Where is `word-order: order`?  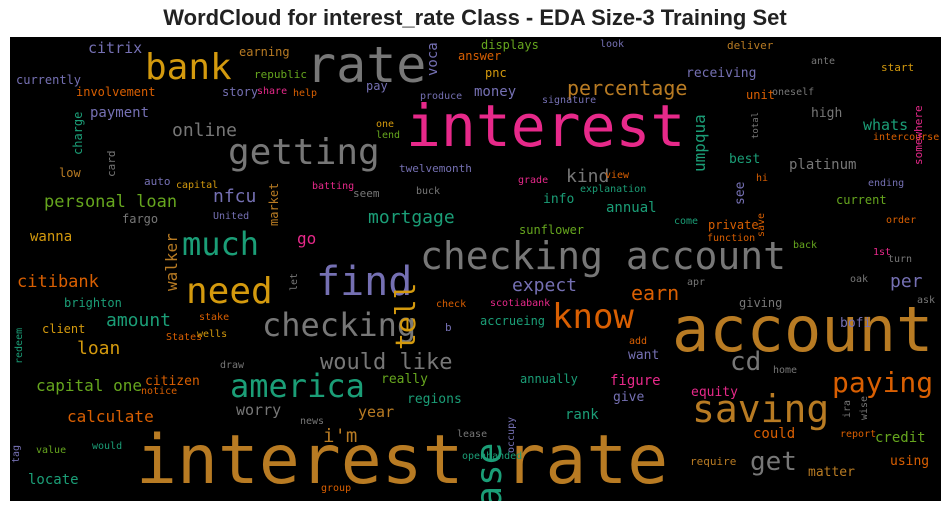 word-order: order is located at coordinates (901, 220).